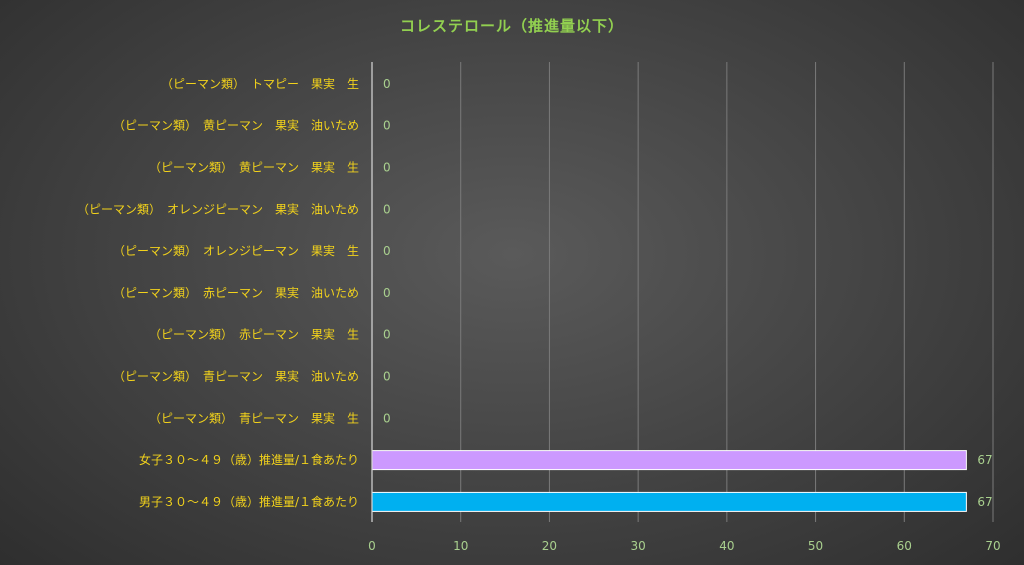 This screenshot has width=1024, height=565. Describe the element at coordinates (387, 168) in the screenshot. I see `data-label-2: 0` at that location.